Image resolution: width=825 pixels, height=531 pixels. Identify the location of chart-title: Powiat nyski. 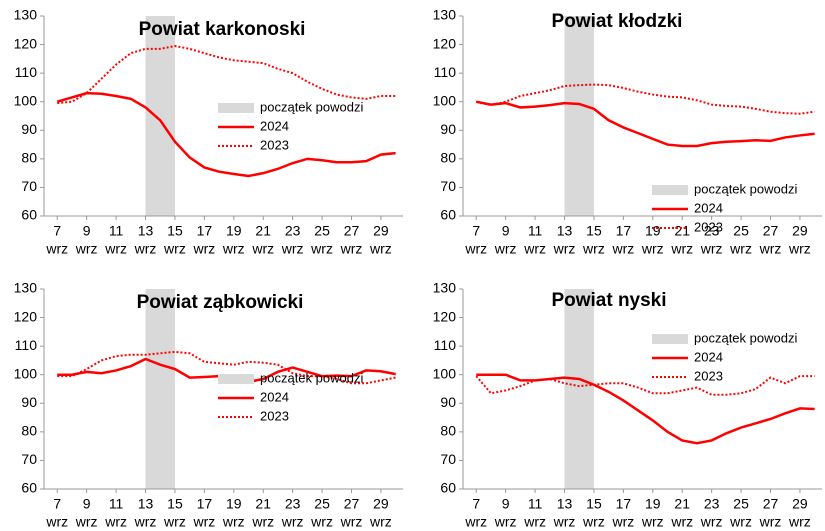
(608, 300).